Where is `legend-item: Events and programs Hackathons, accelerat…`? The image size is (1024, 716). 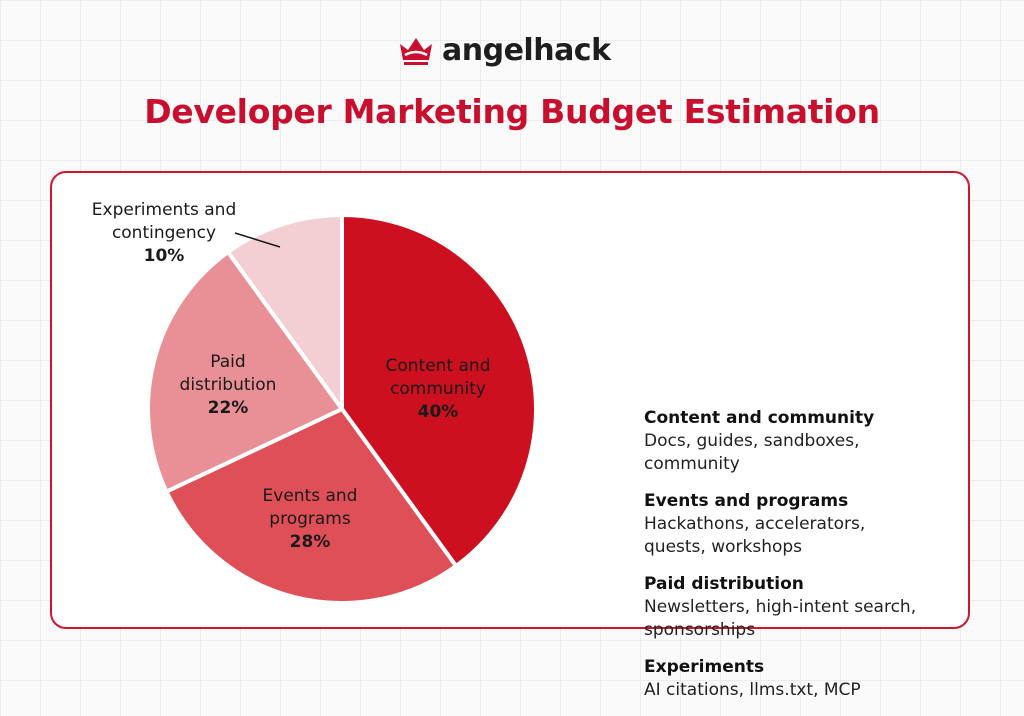 legend-item: Events and programs Hackathons, accelerat… is located at coordinates (824, 524).